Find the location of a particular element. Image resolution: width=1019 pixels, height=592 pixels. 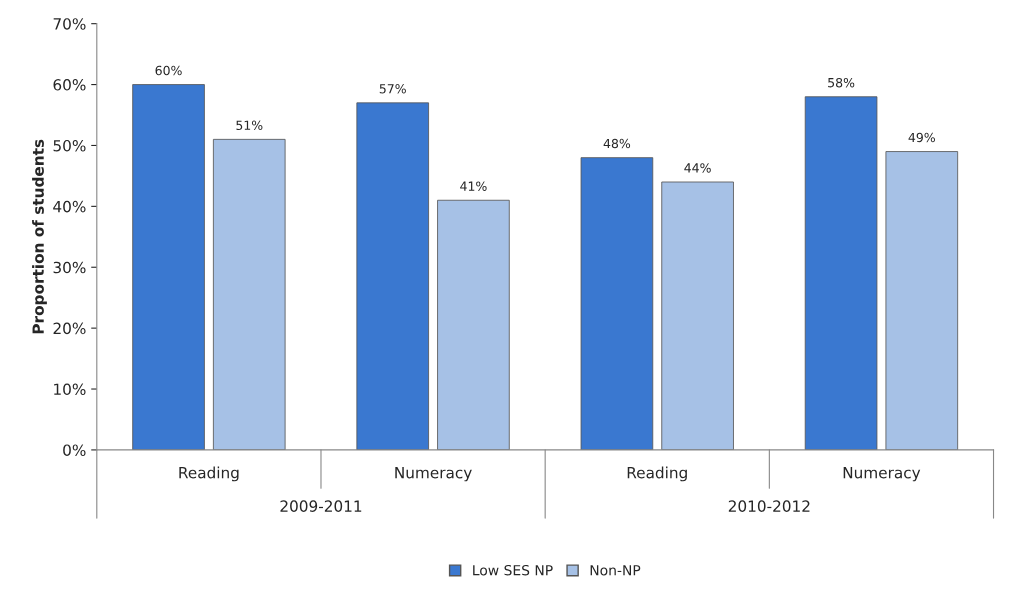

text: 49% is located at coordinates (921, 137).